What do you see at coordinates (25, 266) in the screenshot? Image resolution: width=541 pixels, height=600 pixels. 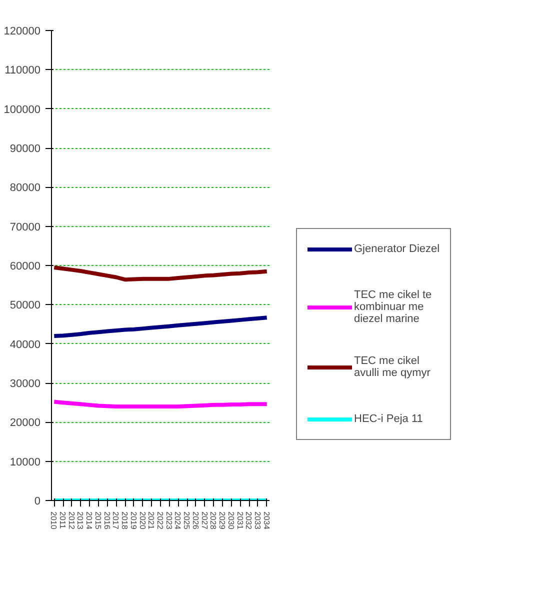 I see `y-tick-label: 60000` at bounding box center [25, 266].